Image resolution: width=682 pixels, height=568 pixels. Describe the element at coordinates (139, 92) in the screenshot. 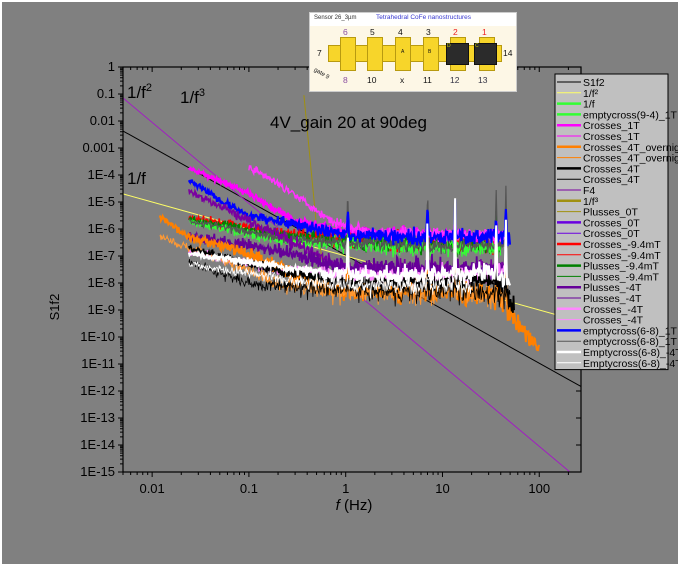

I see `slope-label-f2: 1/f2` at that location.